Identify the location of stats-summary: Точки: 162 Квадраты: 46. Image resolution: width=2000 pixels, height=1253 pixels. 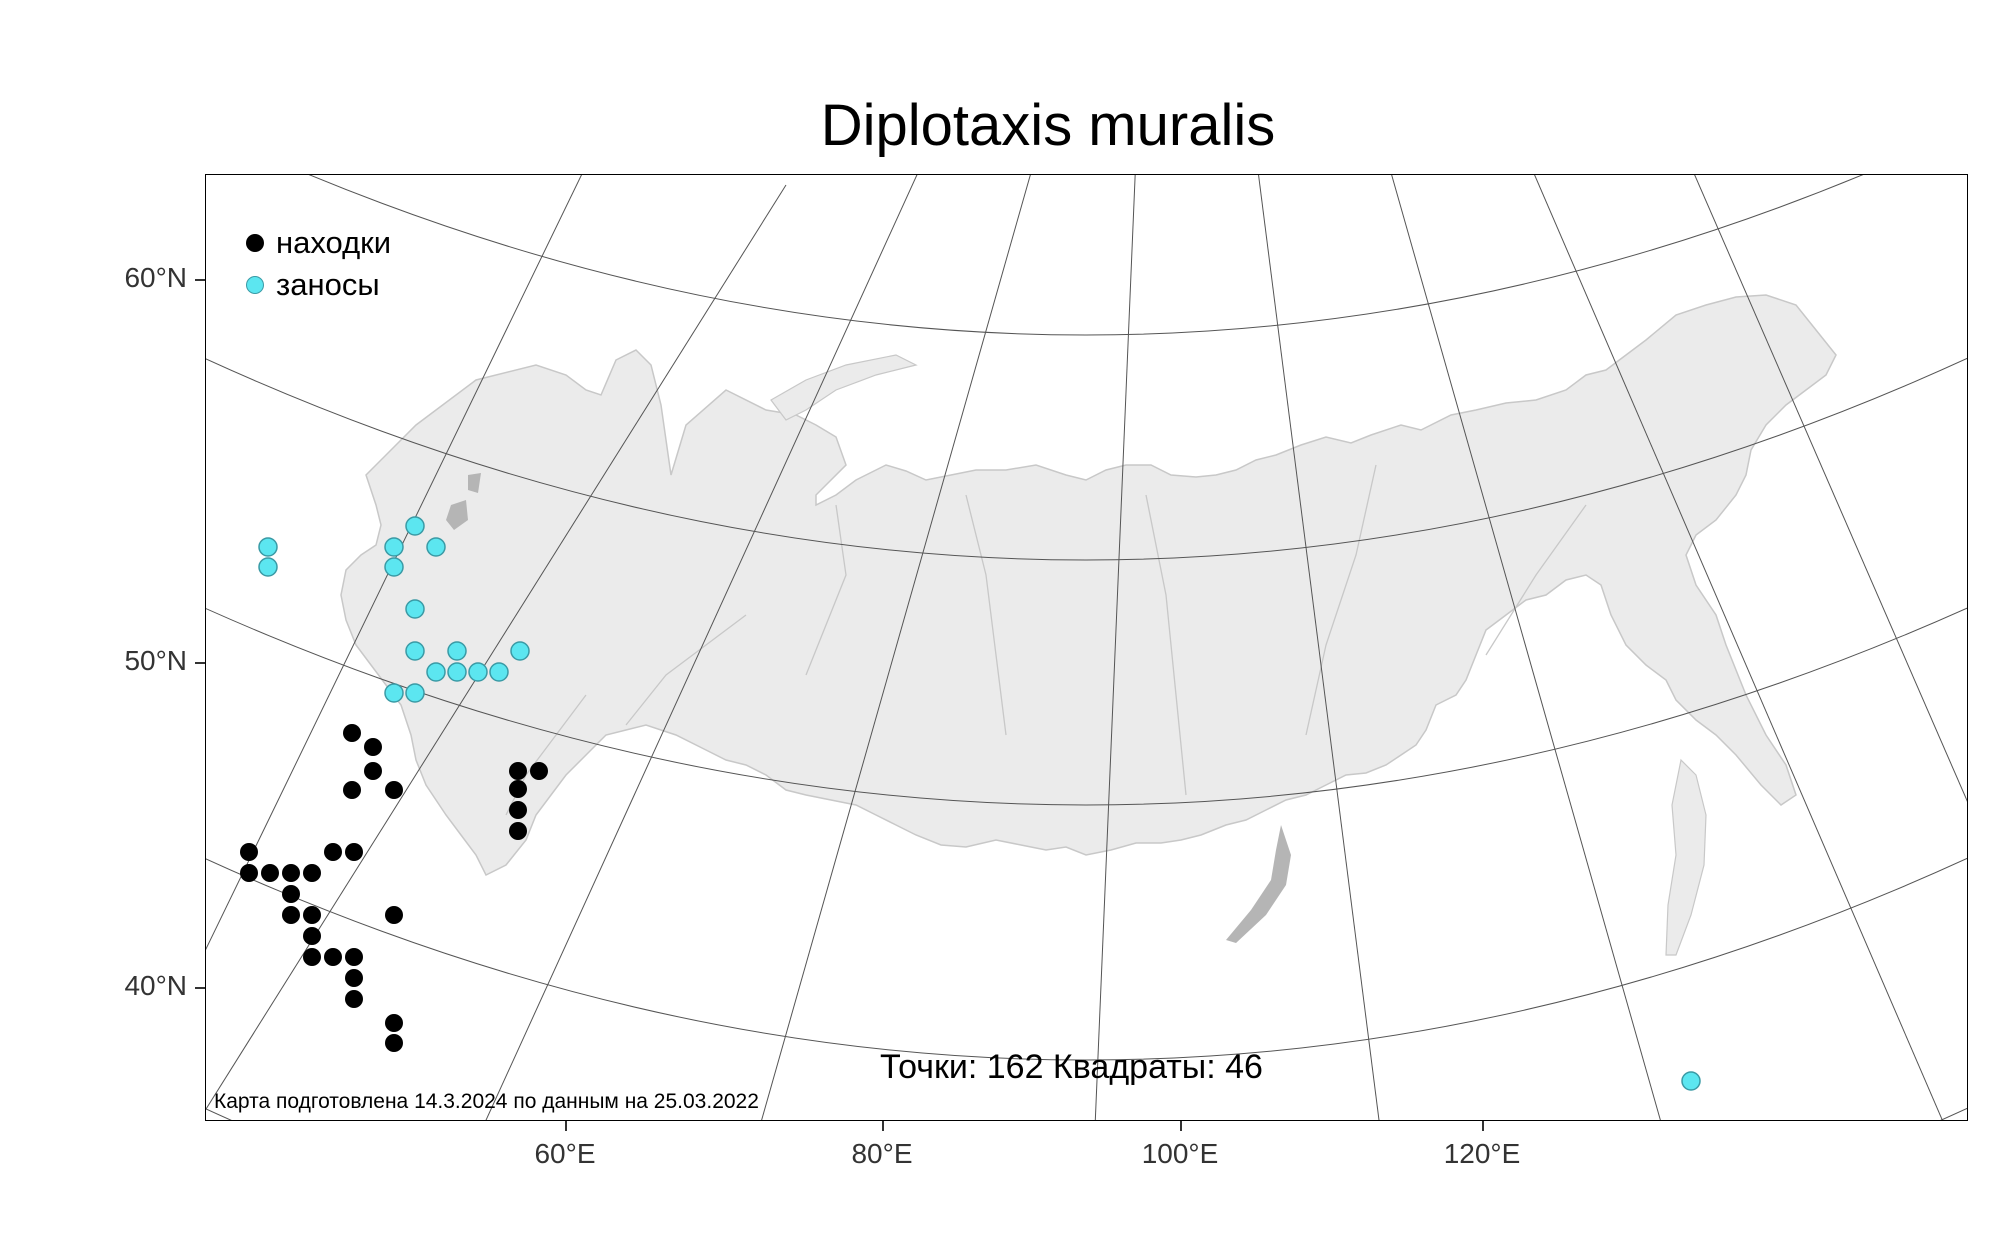
(1071, 1067).